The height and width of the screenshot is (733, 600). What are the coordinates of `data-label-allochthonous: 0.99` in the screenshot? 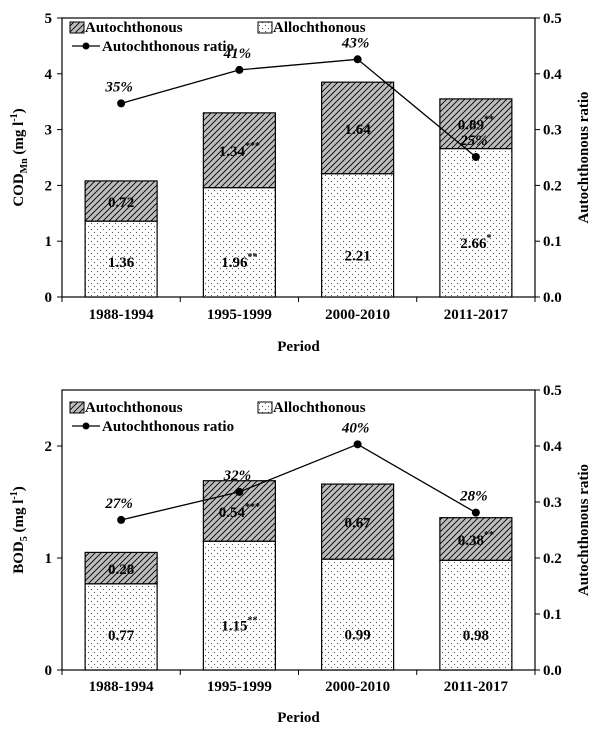 It's located at (358, 636).